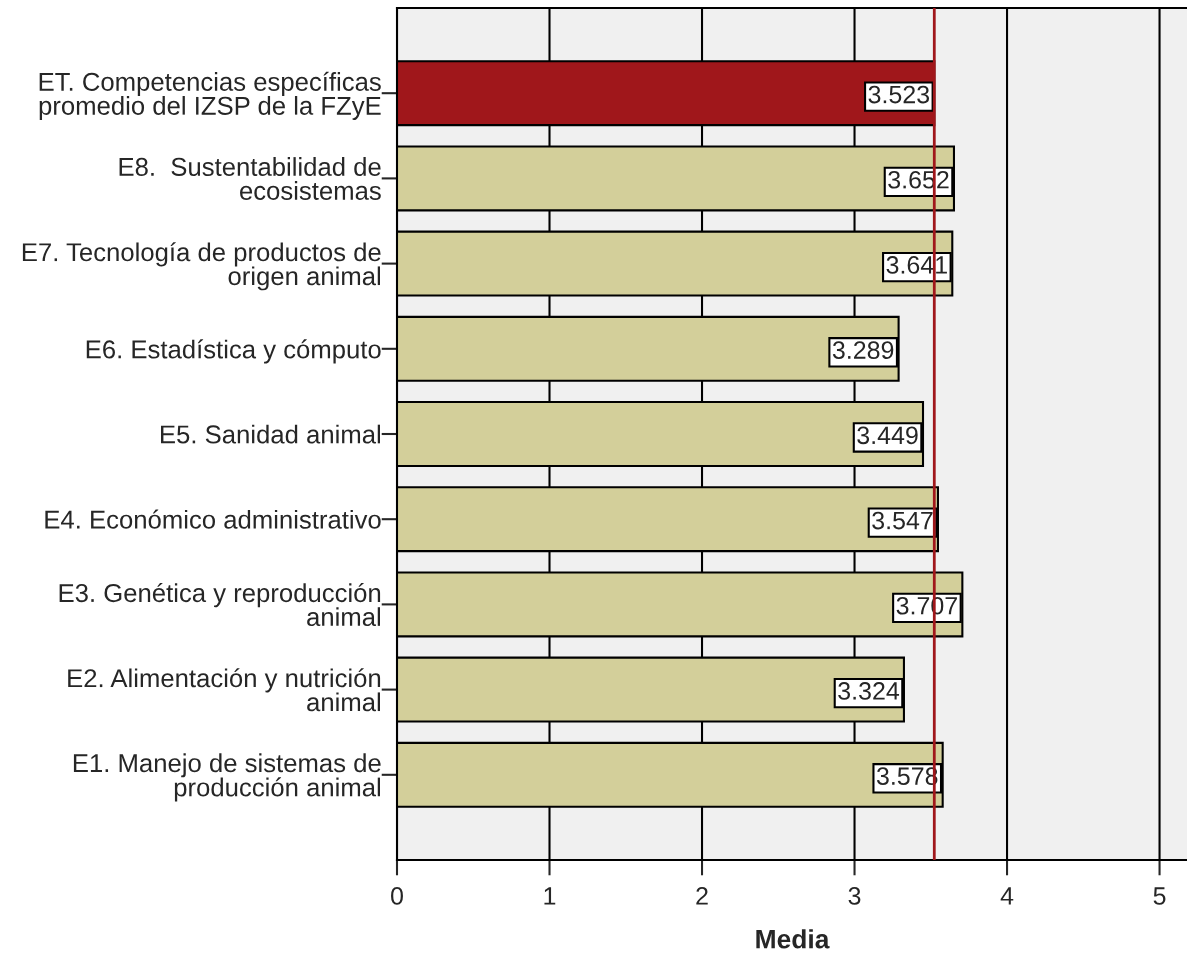 This screenshot has width=1187, height=953. What do you see at coordinates (550, 896) in the screenshot?
I see `x-tick-label: 1` at bounding box center [550, 896].